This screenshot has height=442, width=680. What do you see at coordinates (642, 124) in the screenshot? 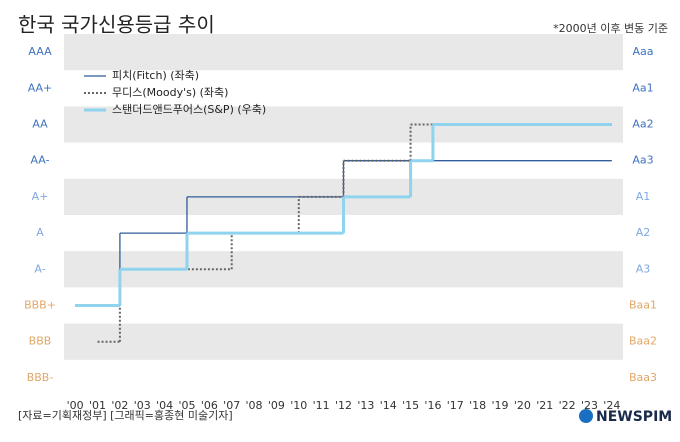
I see `y2-tick-label: Aa2` at bounding box center [642, 124].